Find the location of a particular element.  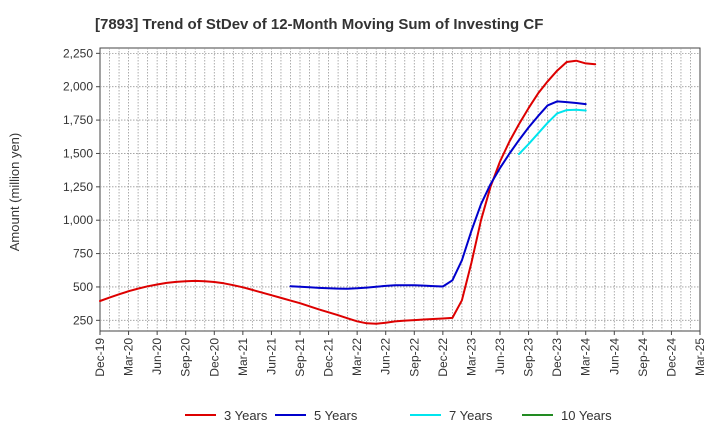

x-tick-label: Dec-21 is located at coordinates (329, 357).